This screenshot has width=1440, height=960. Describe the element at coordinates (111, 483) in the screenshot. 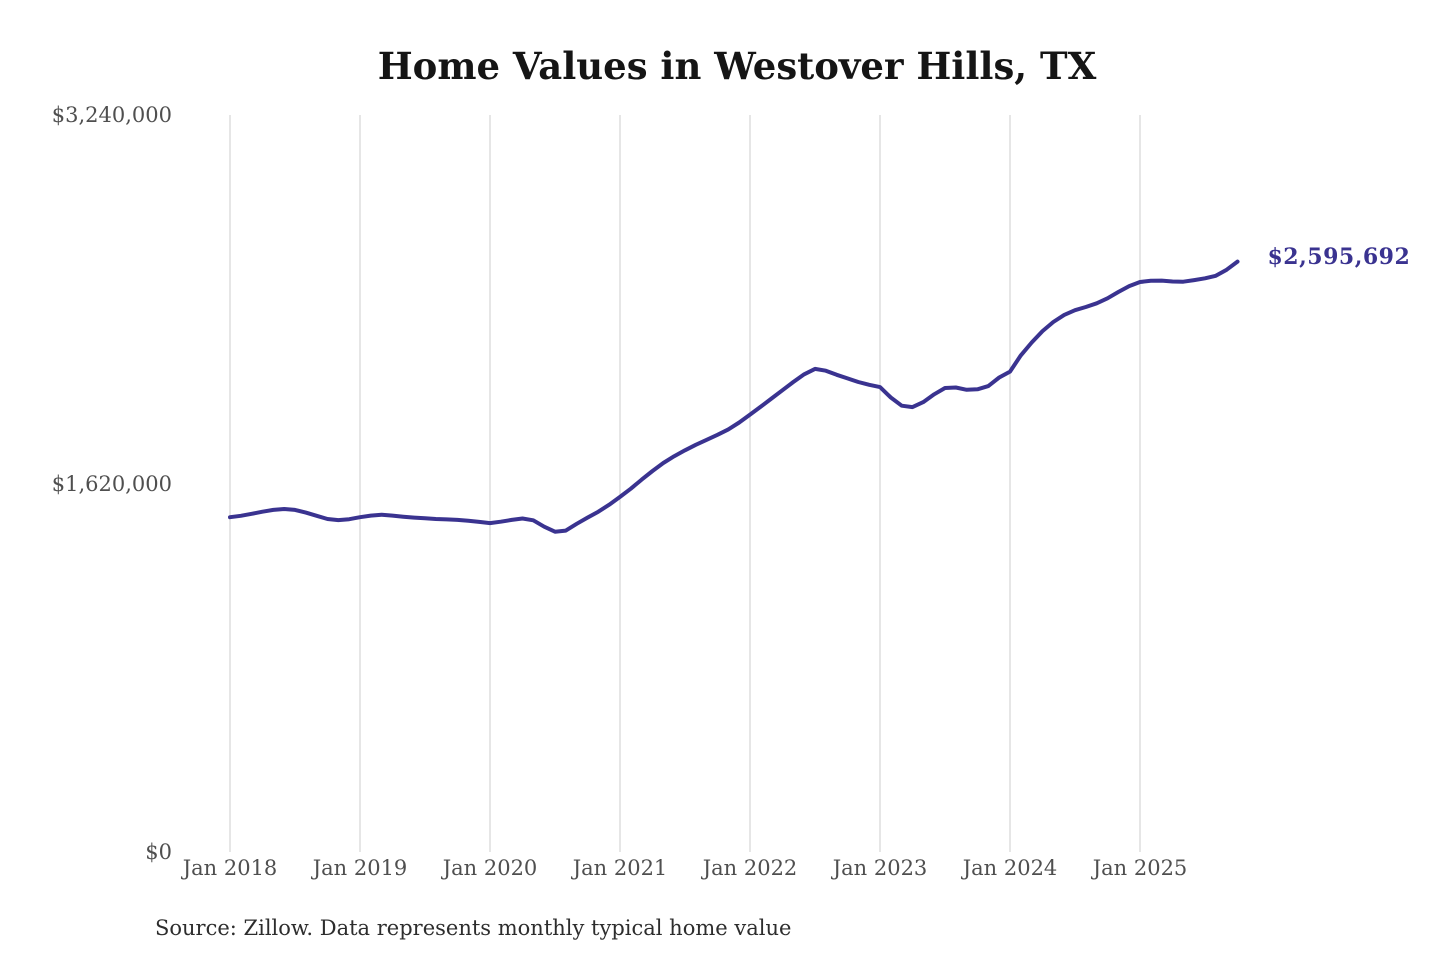

I see `y-axis-label: $1,620,000` at that location.